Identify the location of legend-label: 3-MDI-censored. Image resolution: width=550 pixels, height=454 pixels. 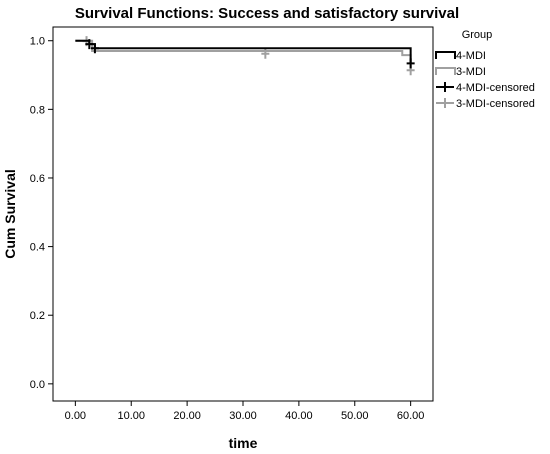
(495, 104).